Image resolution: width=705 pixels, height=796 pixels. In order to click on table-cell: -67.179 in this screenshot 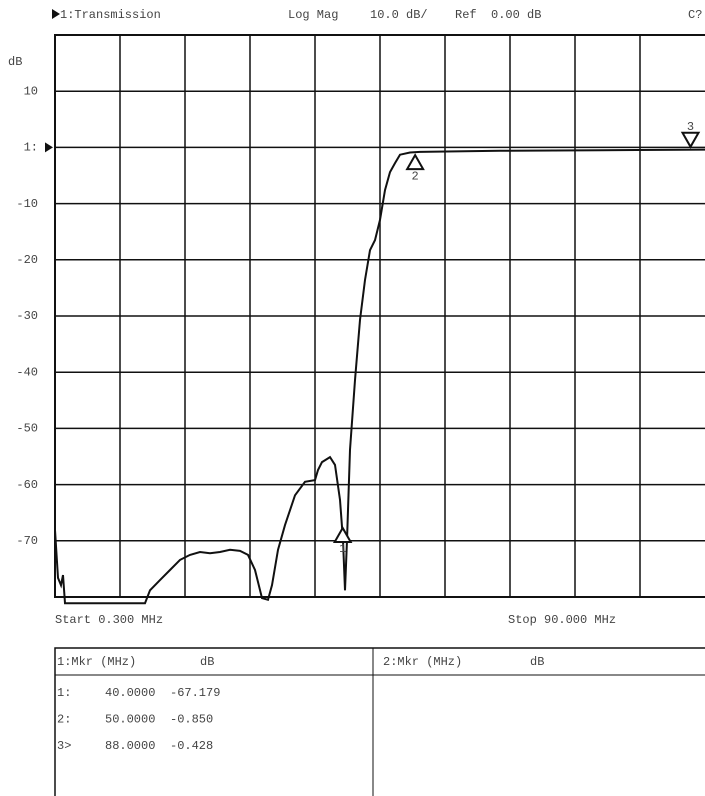, I will do `click(195, 693)`.